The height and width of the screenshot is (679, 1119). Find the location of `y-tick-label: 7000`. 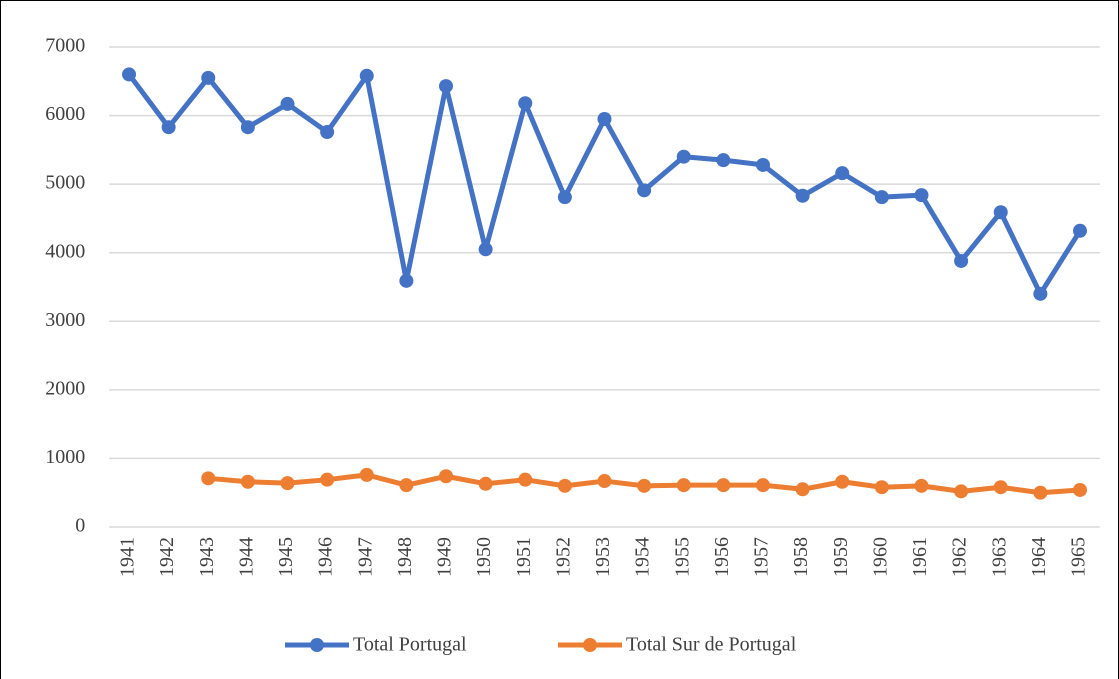

y-tick-label: 7000 is located at coordinates (65, 46).